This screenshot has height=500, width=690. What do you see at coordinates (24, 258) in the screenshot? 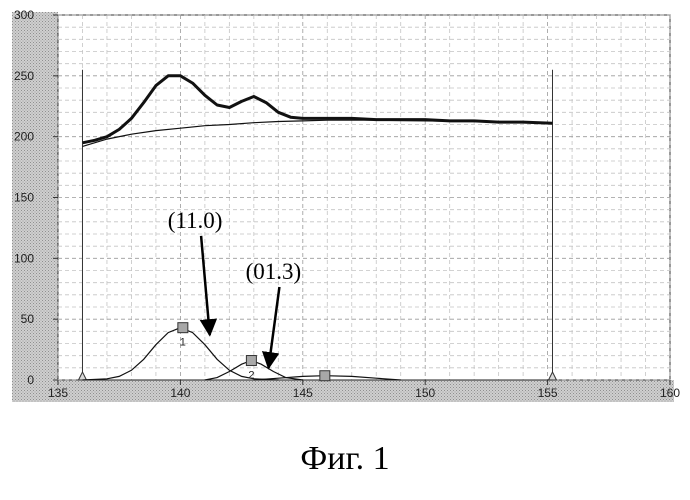
I see `y-tick-label: 100` at bounding box center [24, 258].